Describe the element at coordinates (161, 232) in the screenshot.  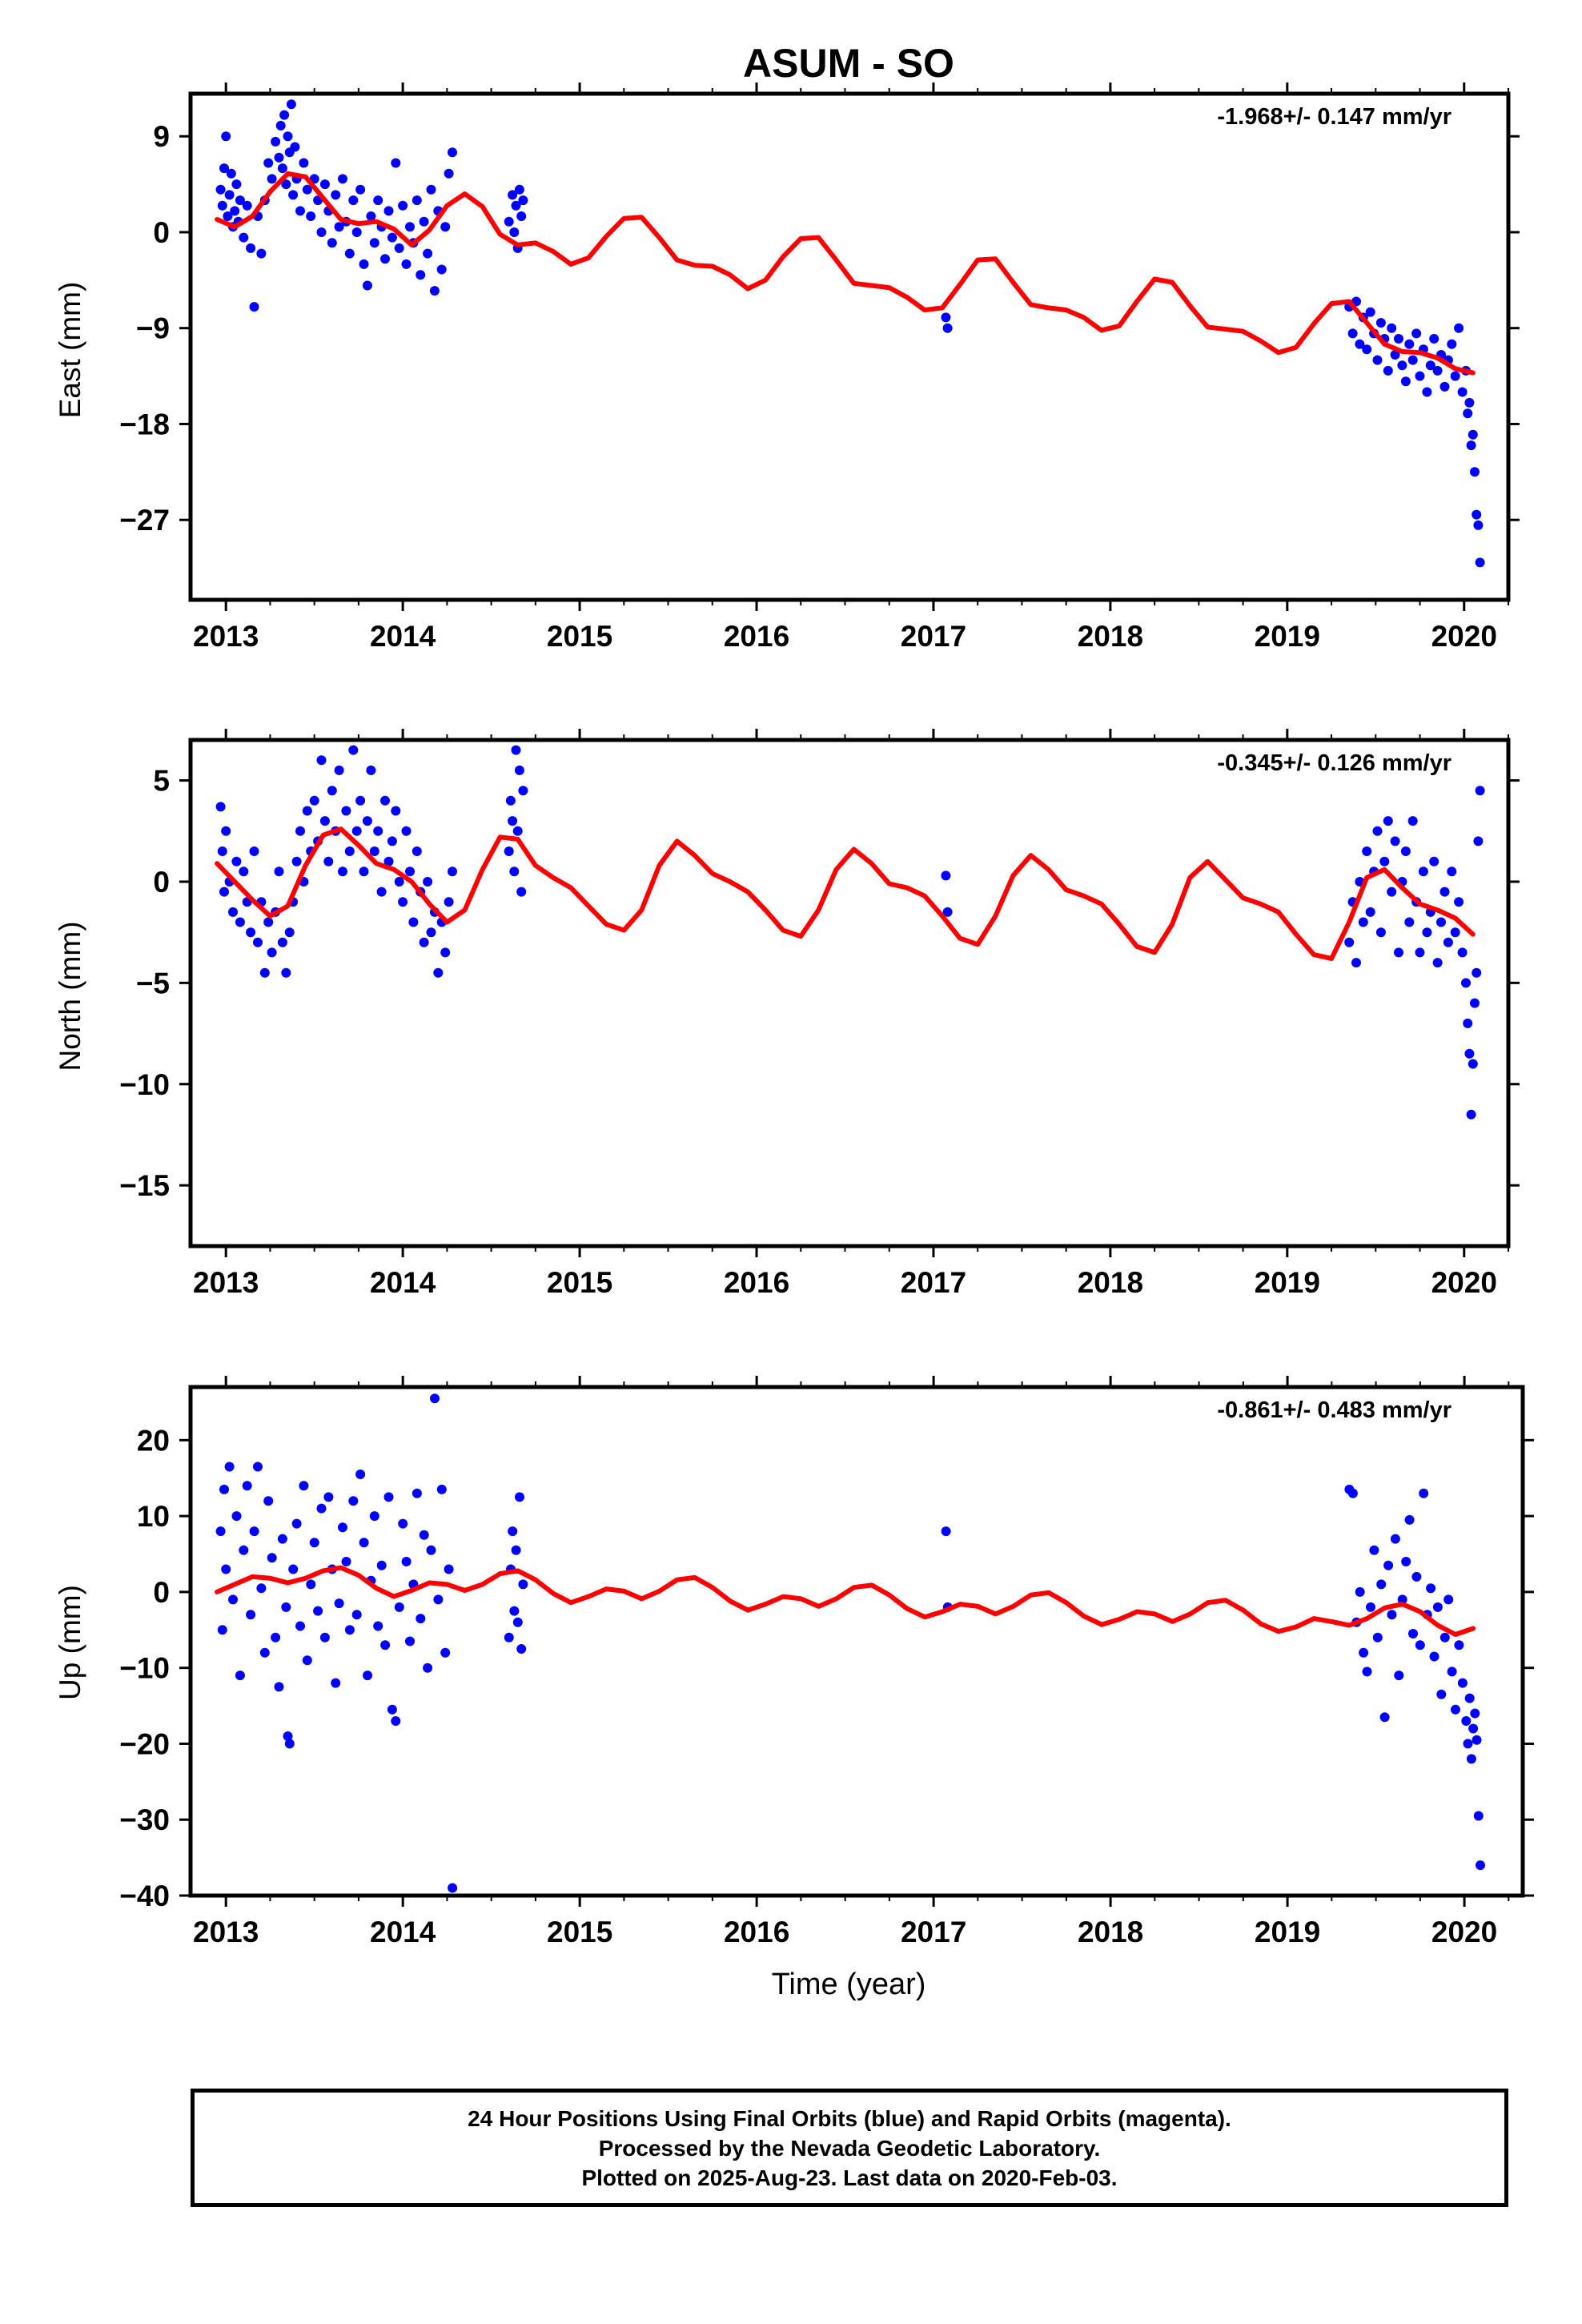
I see `east-y-tick-label: 0` at that location.